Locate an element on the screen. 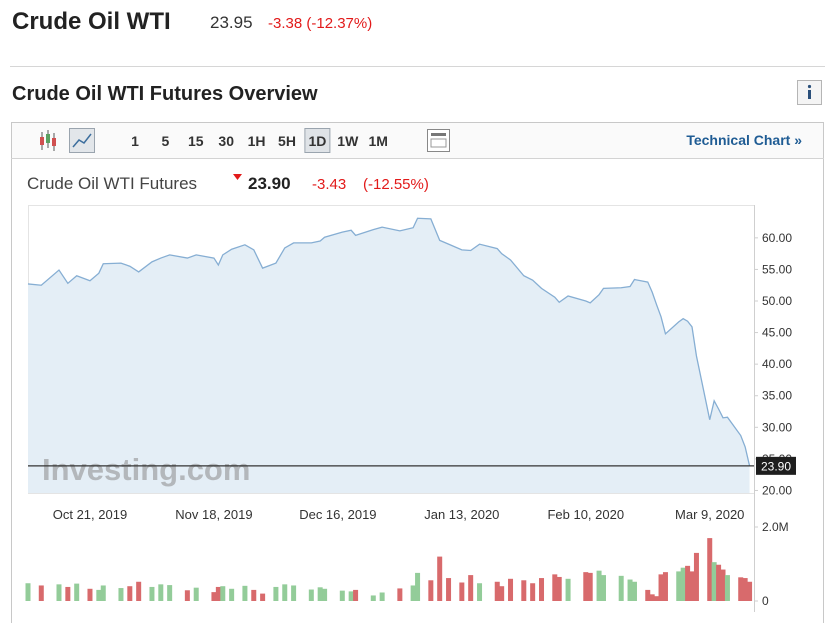  line-icon is located at coordinates (82, 140).